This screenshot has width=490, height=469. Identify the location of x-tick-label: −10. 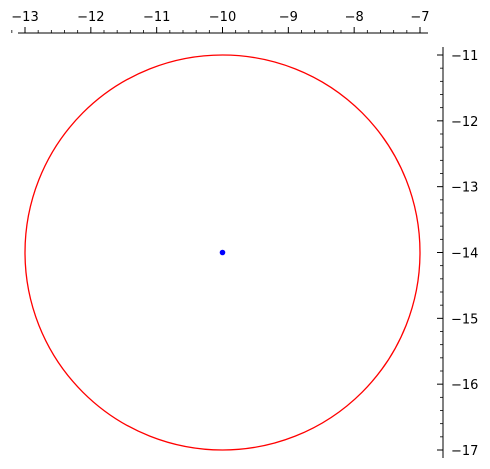
(222, 17).